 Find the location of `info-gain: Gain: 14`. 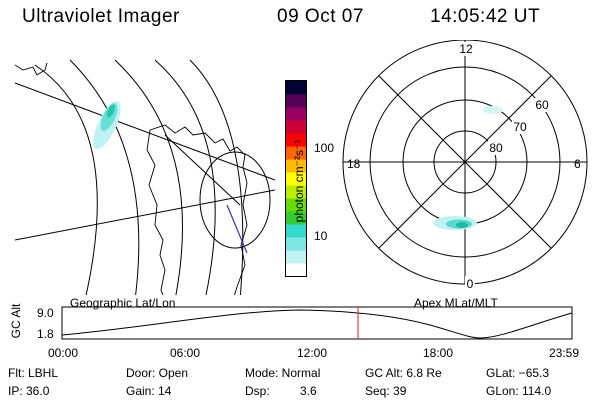

info-gain: Gain: 14 is located at coordinates (149, 391).